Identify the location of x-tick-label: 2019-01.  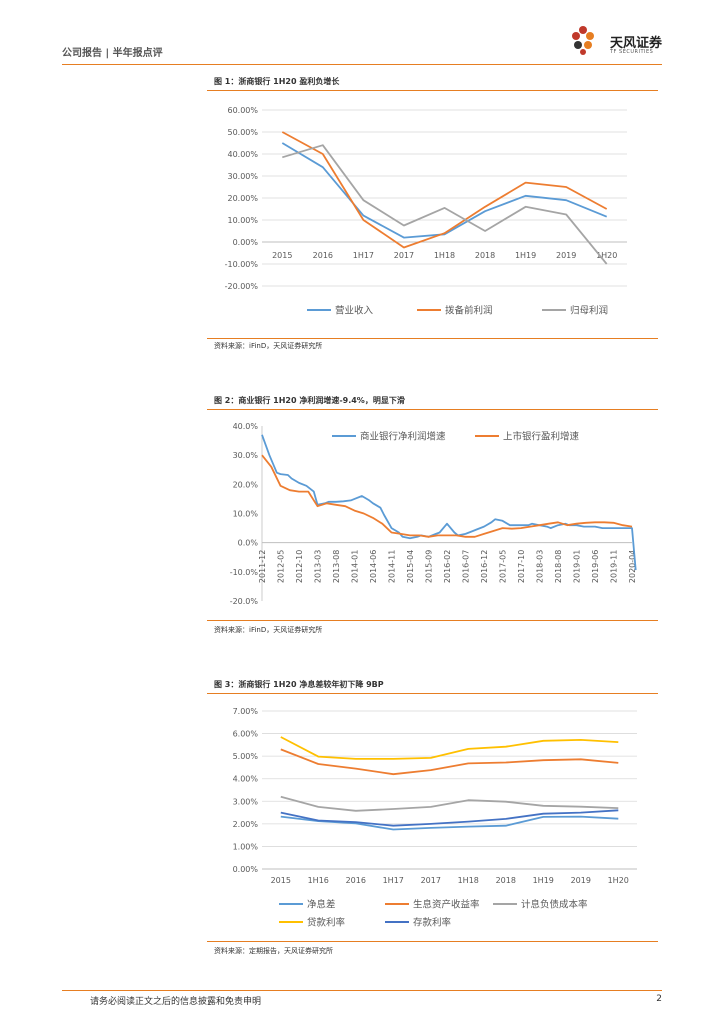
(577, 566).